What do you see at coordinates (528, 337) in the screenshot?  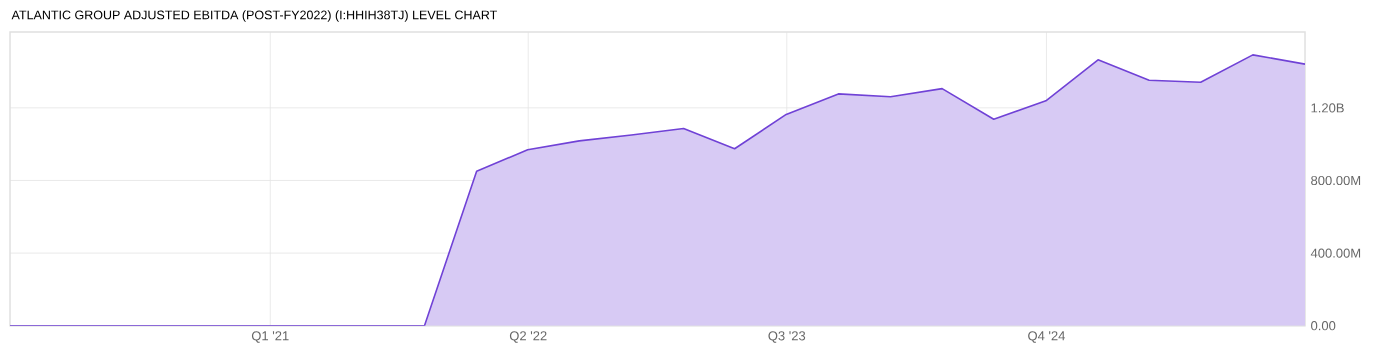 I see `x-tick-label: Q2 '22` at bounding box center [528, 337].